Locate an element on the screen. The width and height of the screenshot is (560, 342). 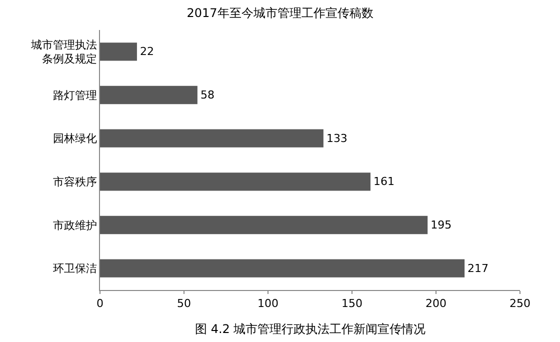
data-label: 133 is located at coordinates (337, 138).